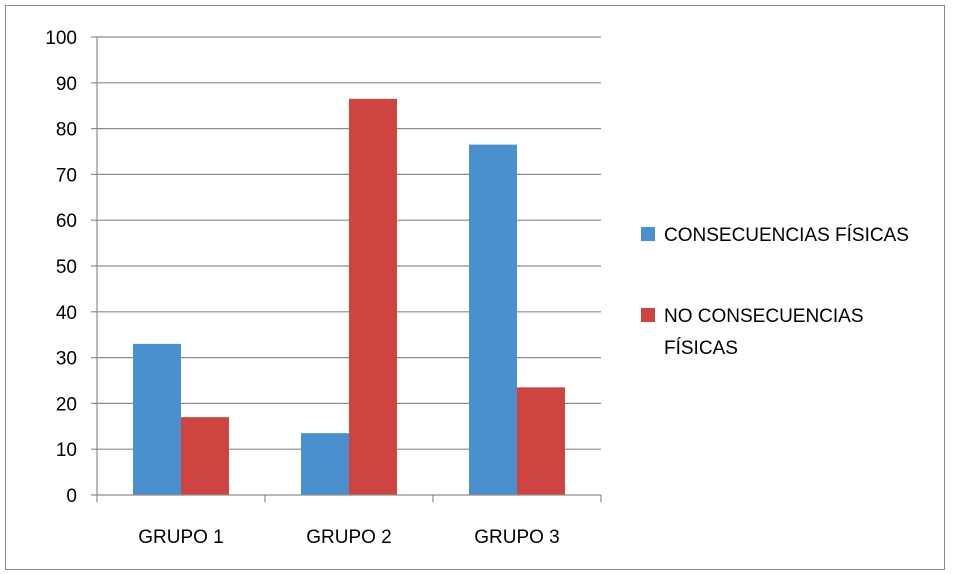 This screenshot has width=953, height=574. What do you see at coordinates (61, 38) in the screenshot?
I see `y-tick-label: 100` at bounding box center [61, 38].